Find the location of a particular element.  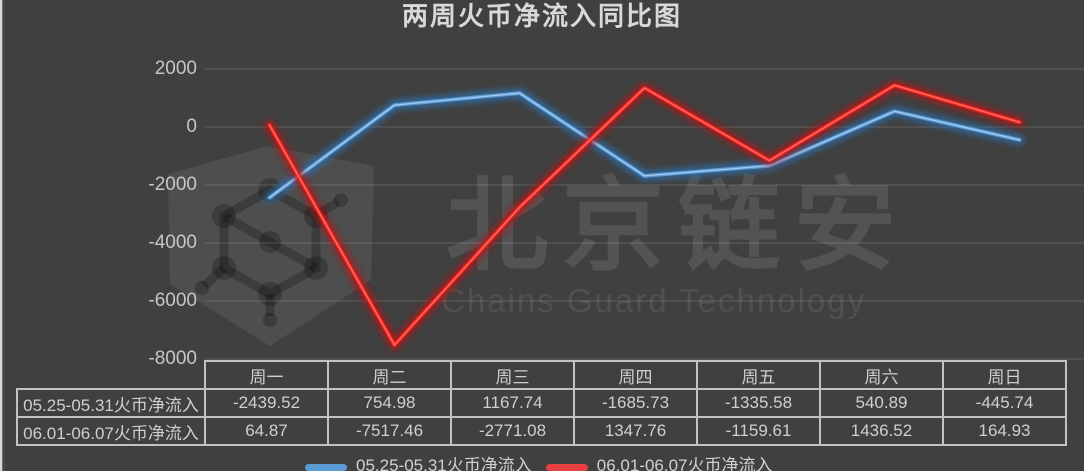

y-axis-tick-label: -6000 is located at coordinates (172, 300).